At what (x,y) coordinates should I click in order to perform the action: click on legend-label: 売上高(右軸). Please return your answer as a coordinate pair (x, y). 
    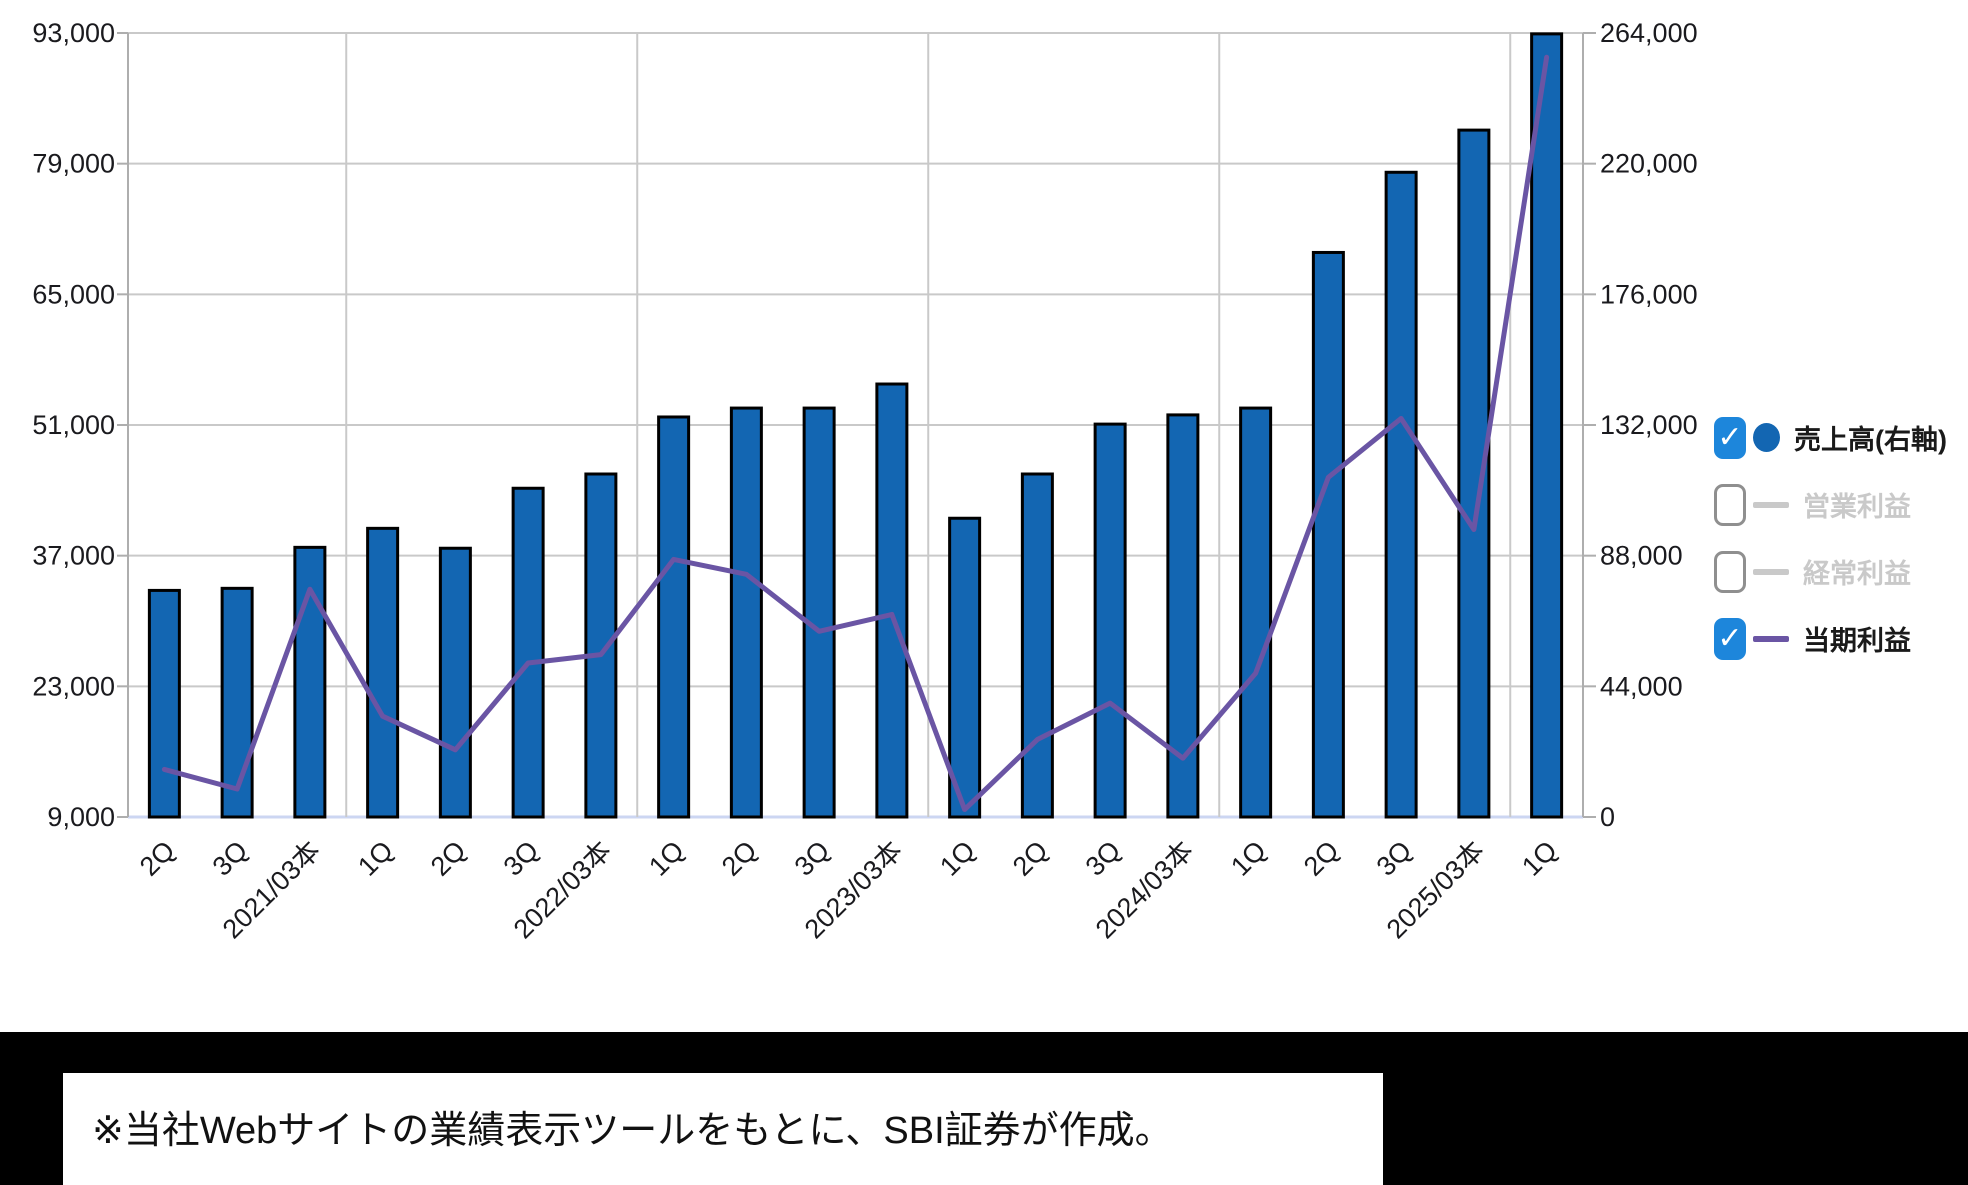
    Looking at the image, I should click on (1870, 440).